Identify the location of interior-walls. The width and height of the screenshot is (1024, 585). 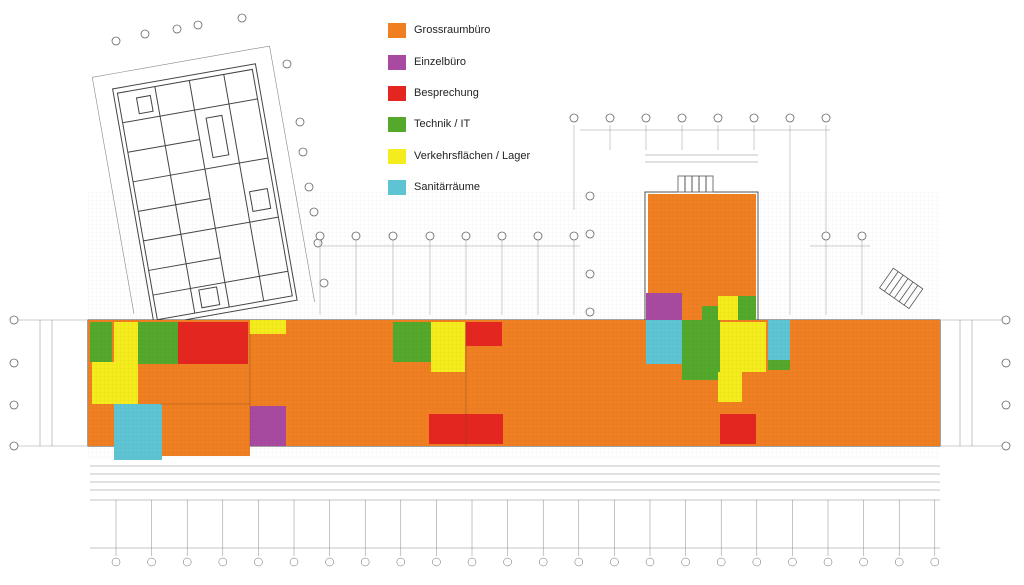
(313, 384).